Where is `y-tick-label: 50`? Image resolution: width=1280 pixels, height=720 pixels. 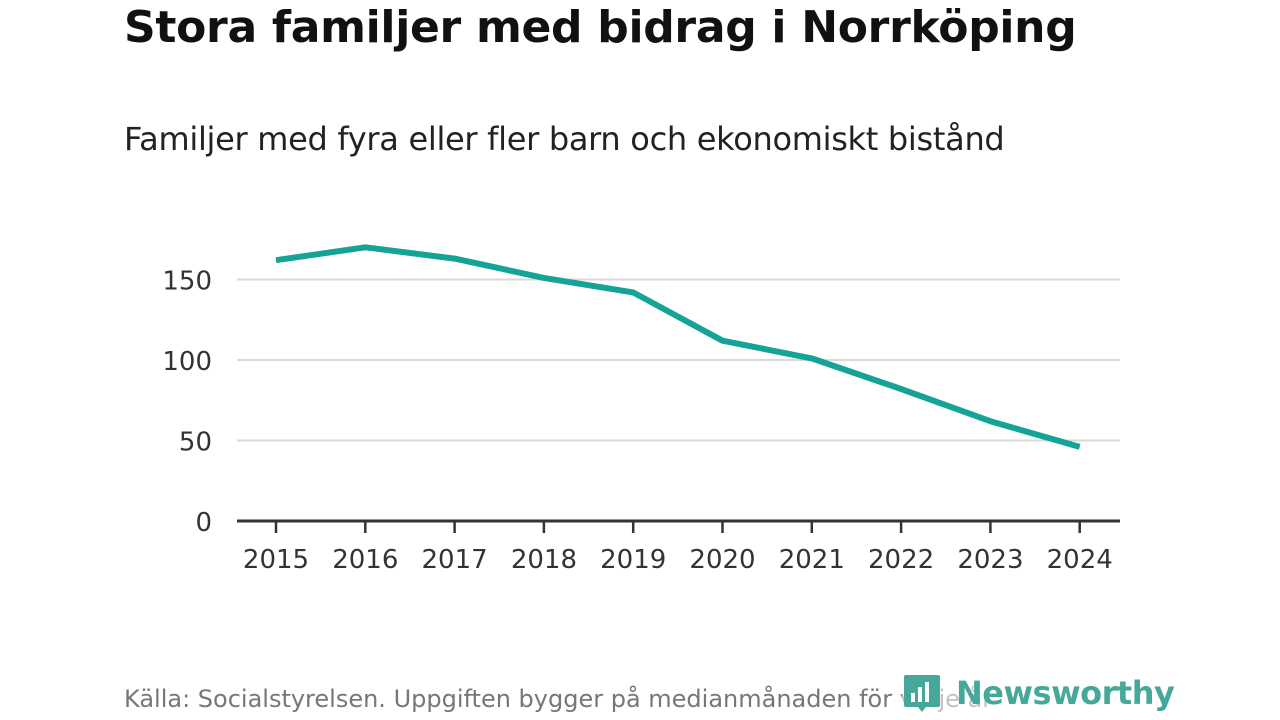
y-tick-label: 50 is located at coordinates (195, 443).